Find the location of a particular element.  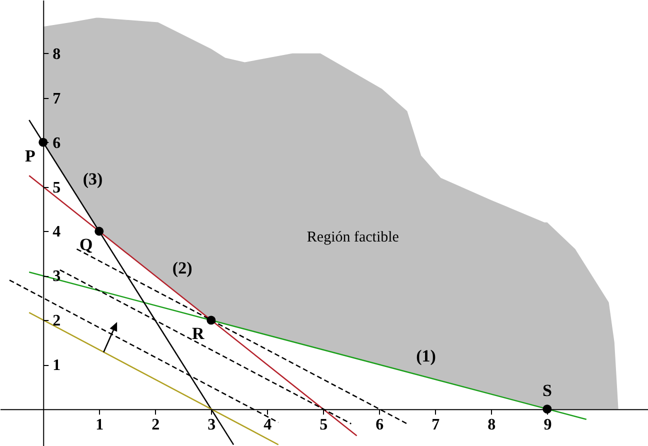

y-tick-label: 6 is located at coordinates (56, 143).